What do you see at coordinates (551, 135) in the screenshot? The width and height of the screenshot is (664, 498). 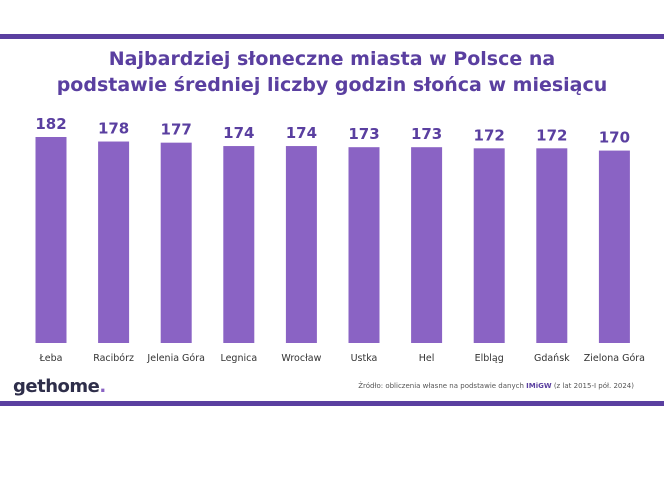 I see `value-label-8: 172` at bounding box center [551, 135].